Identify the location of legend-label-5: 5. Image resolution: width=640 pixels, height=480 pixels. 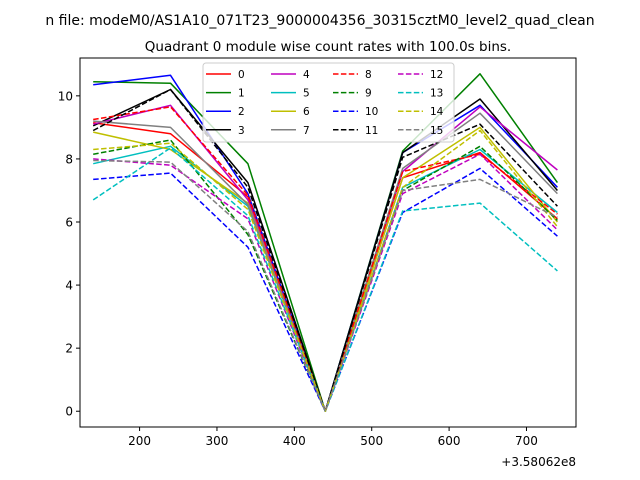
(306, 94).